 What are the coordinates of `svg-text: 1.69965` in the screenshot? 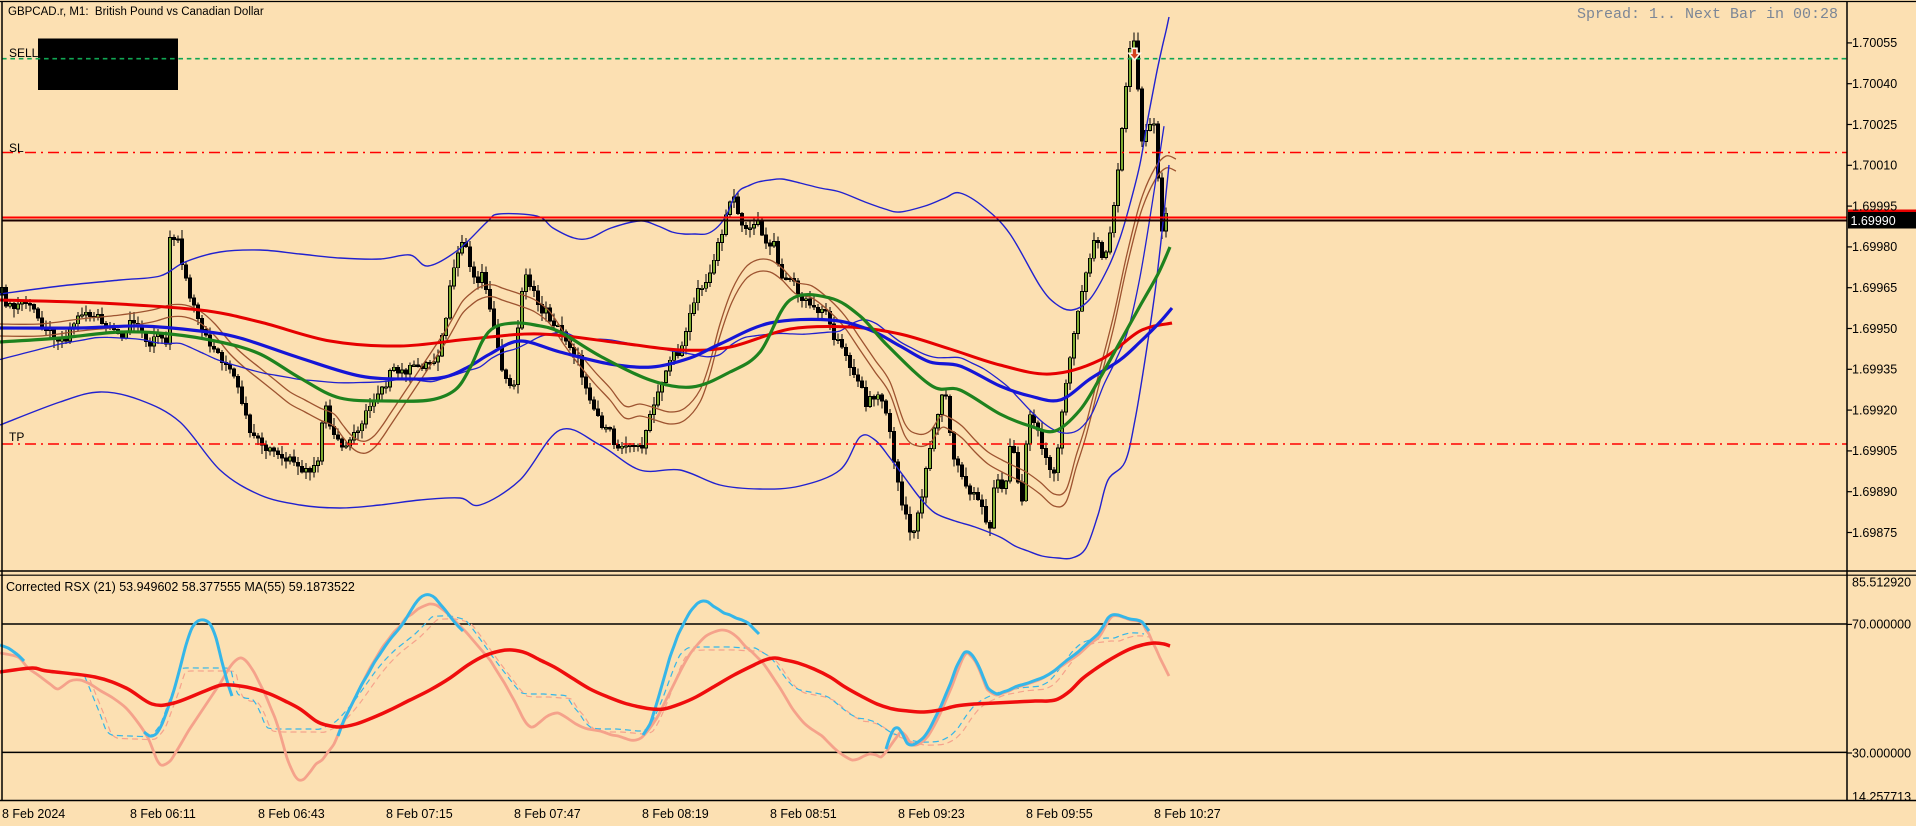 It's located at (1874, 288).